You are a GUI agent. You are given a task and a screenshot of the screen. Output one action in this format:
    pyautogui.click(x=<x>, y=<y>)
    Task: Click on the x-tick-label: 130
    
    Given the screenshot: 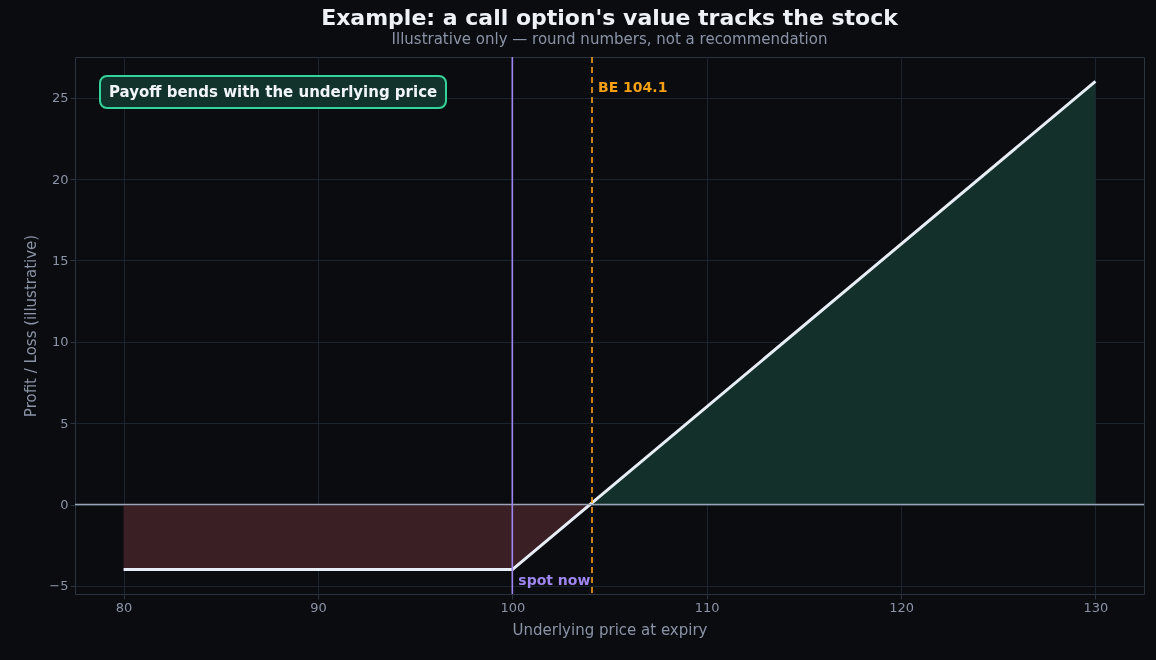 What is the action you would take?
    pyautogui.click(x=1096, y=607)
    